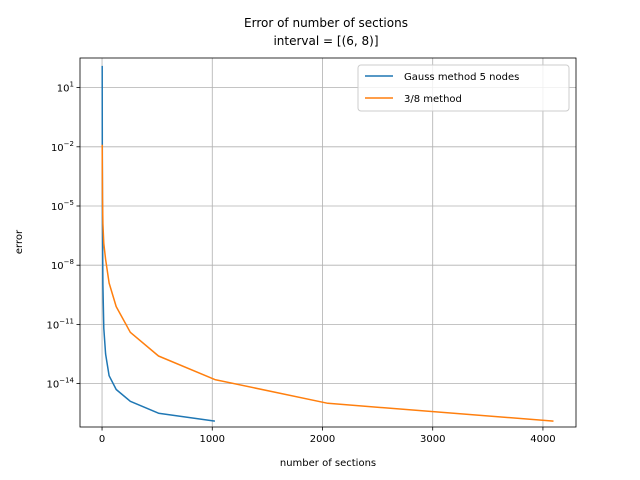  Describe the element at coordinates (432, 439) in the screenshot. I see `x-tick-label: 3000` at that location.